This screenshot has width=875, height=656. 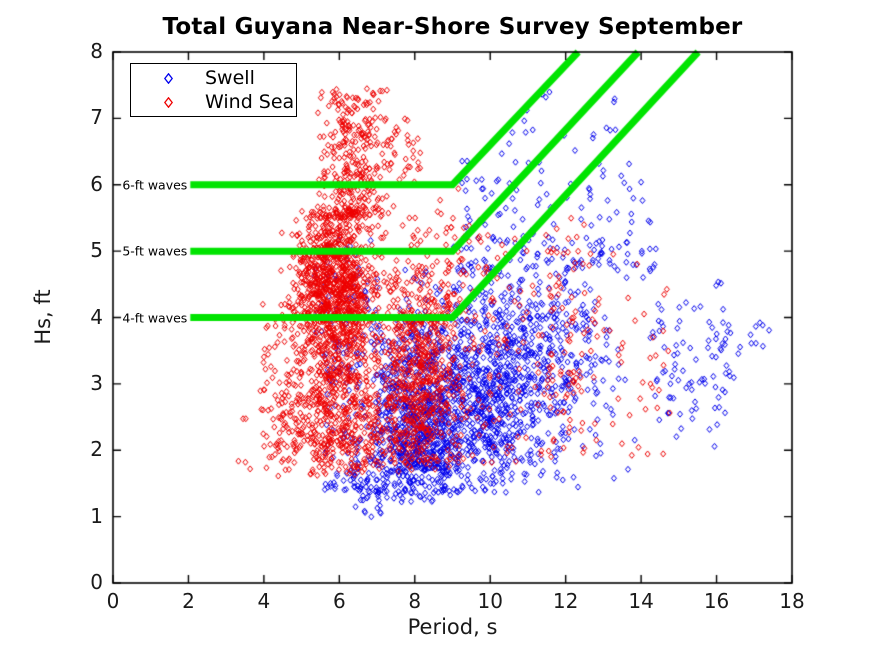 What do you see at coordinates (452, 27) in the screenshot?
I see `chart-title: Total Guyana Near-Shore Survey September` at bounding box center [452, 27].